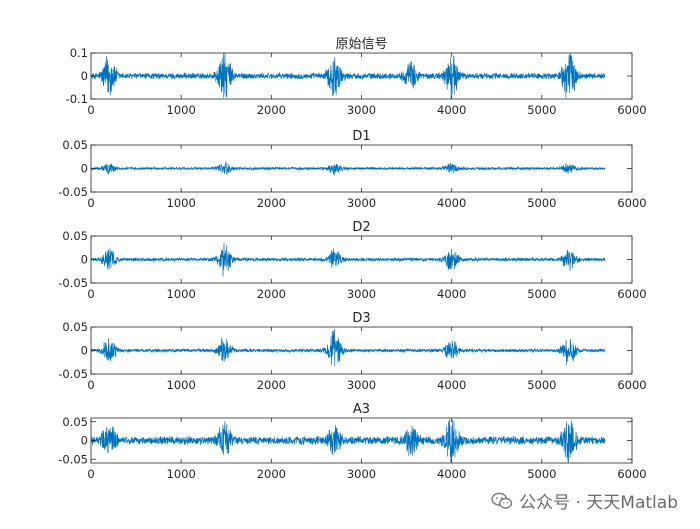 The height and width of the screenshot is (529, 700). Describe the element at coordinates (361, 44) in the screenshot. I see `subplot-title: 原始信号` at that location.